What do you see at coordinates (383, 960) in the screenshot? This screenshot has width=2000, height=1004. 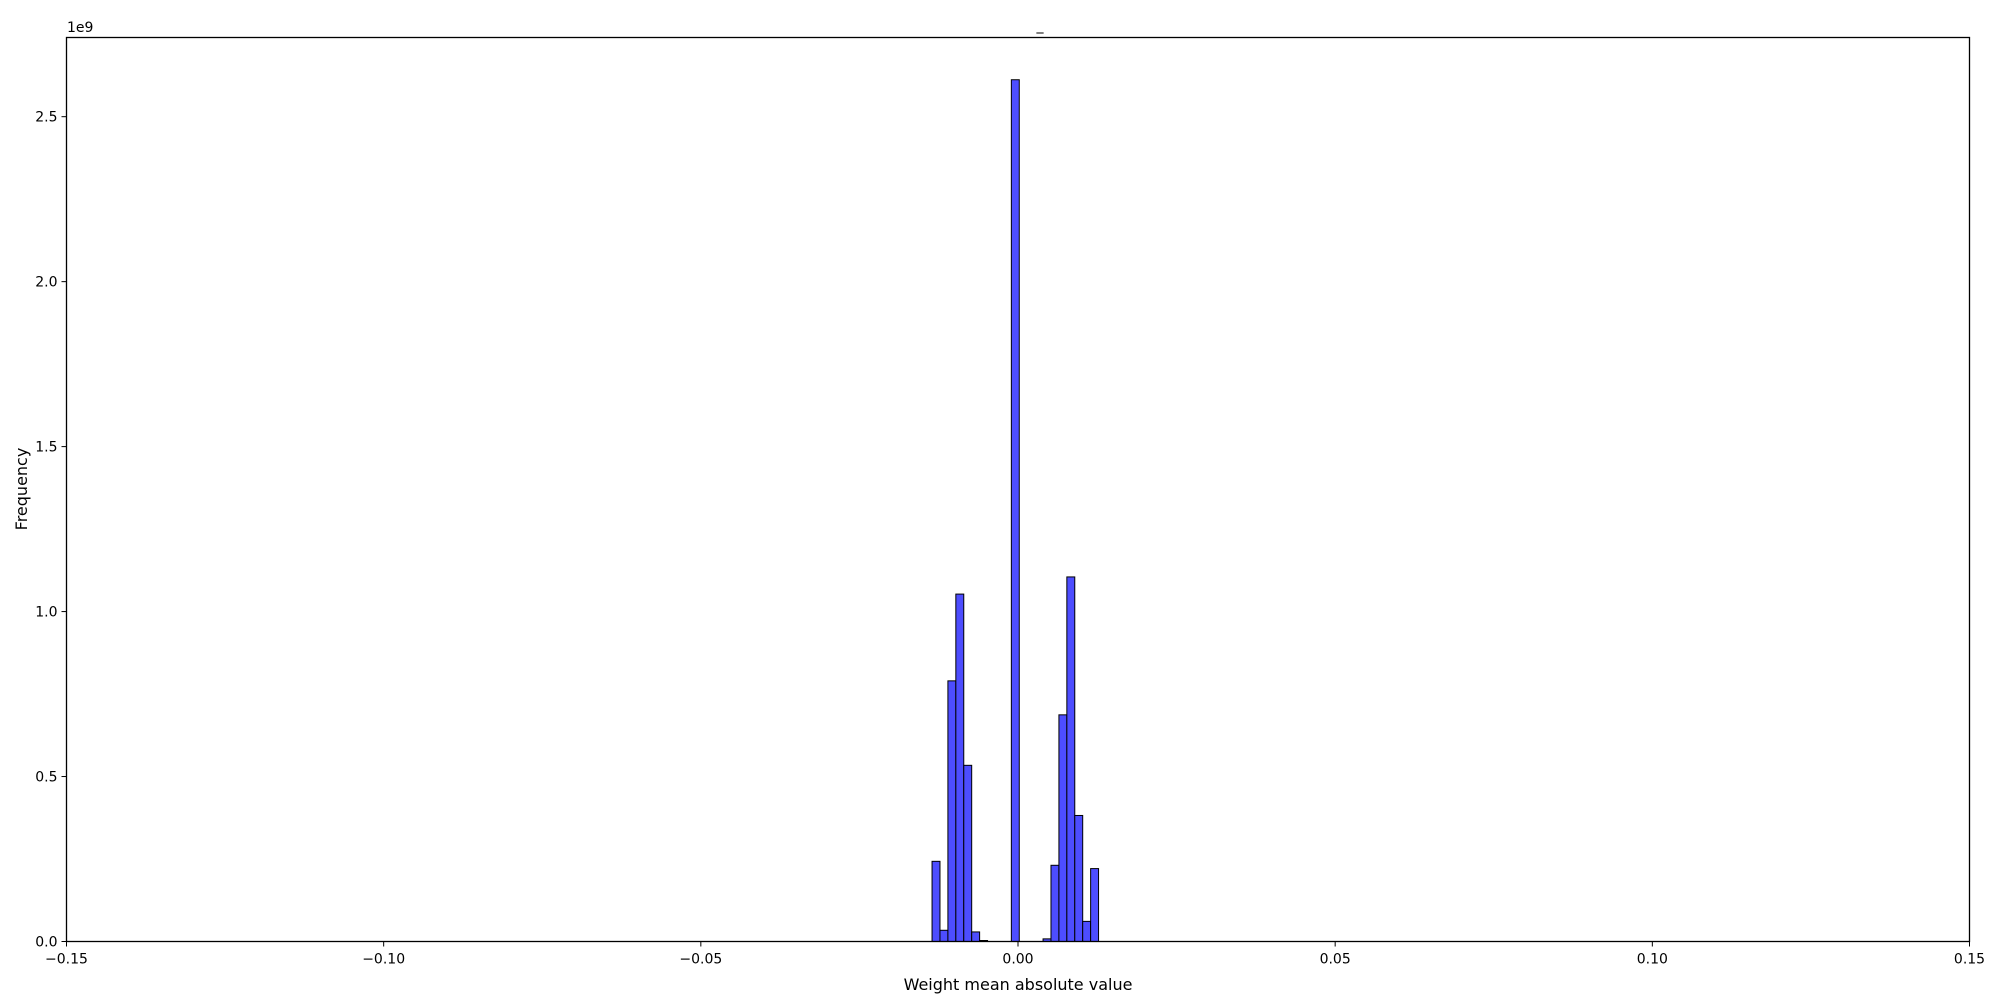 I see `x-tick-label: −0.10` at bounding box center [383, 960].